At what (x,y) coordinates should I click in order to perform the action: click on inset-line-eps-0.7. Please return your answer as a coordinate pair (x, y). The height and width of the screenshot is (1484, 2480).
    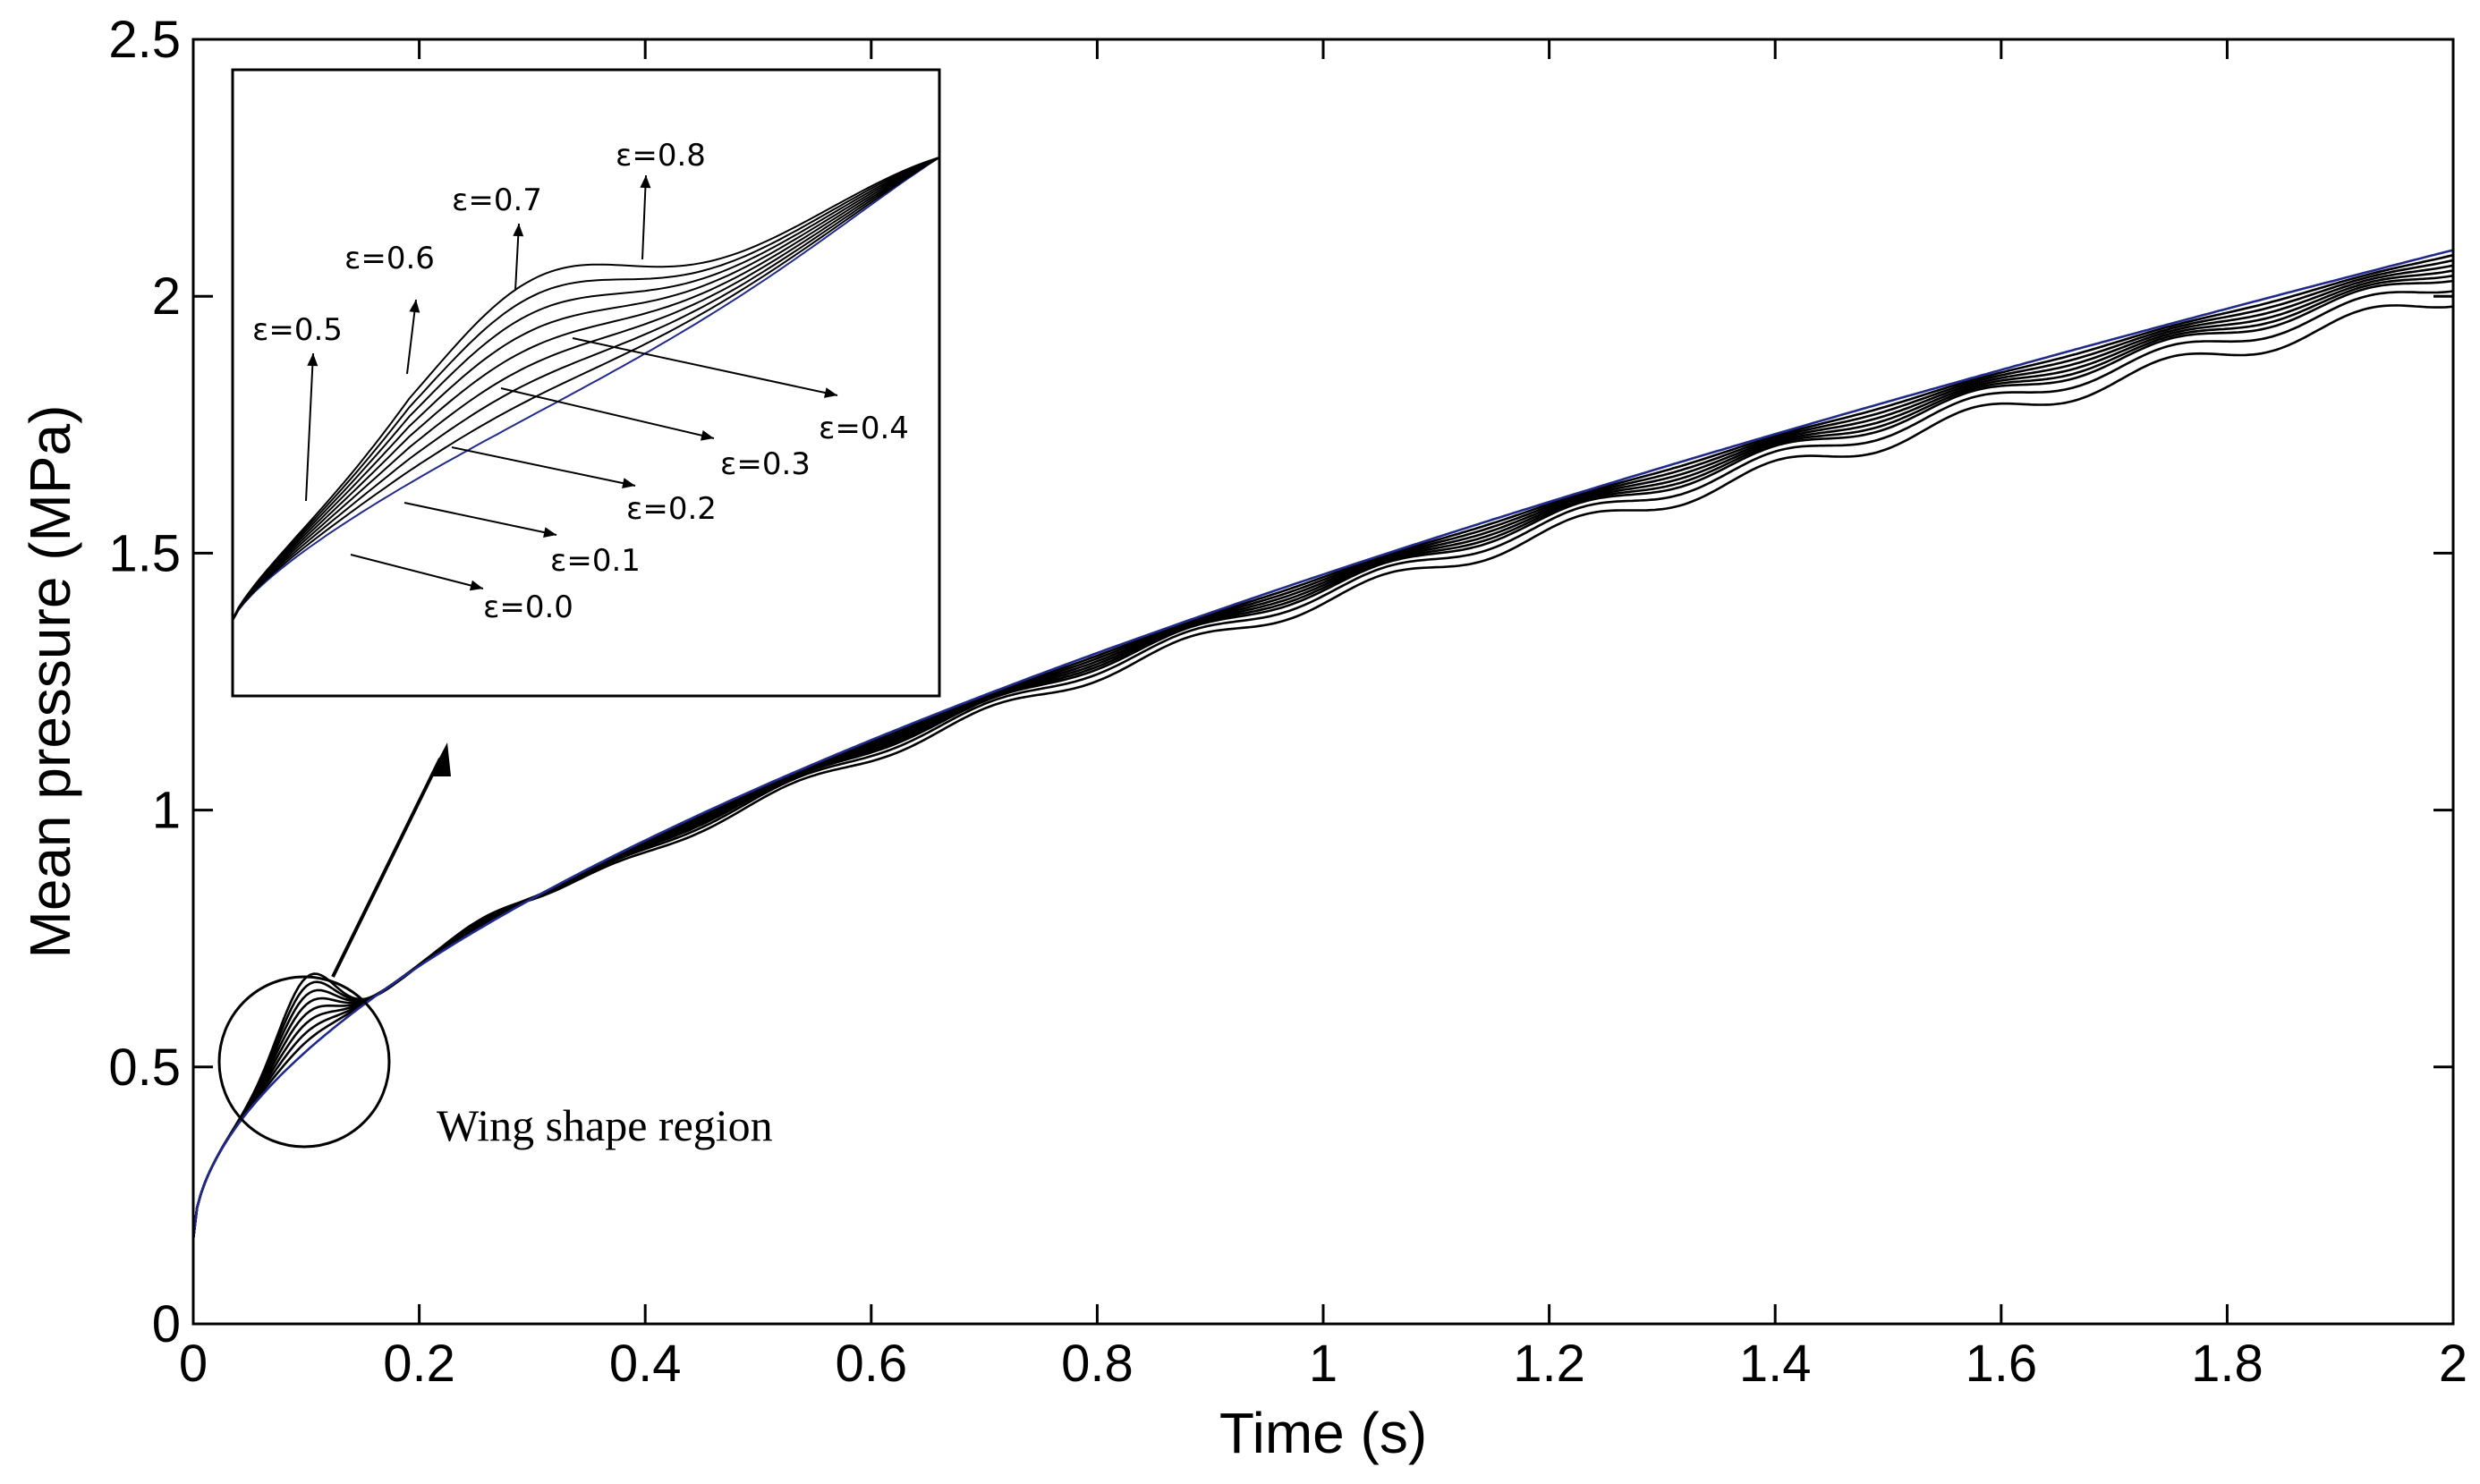
    Looking at the image, I should click on (586, 389).